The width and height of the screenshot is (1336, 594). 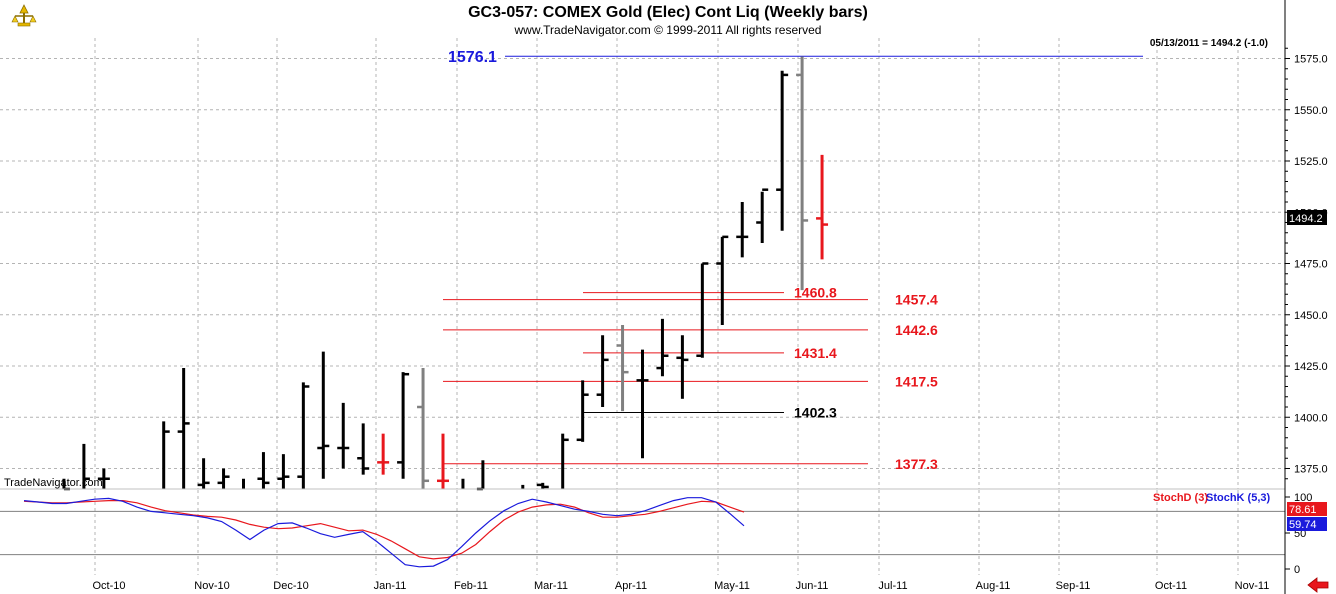 I want to click on stoch-d-tag: 78.61, so click(x=1307, y=509).